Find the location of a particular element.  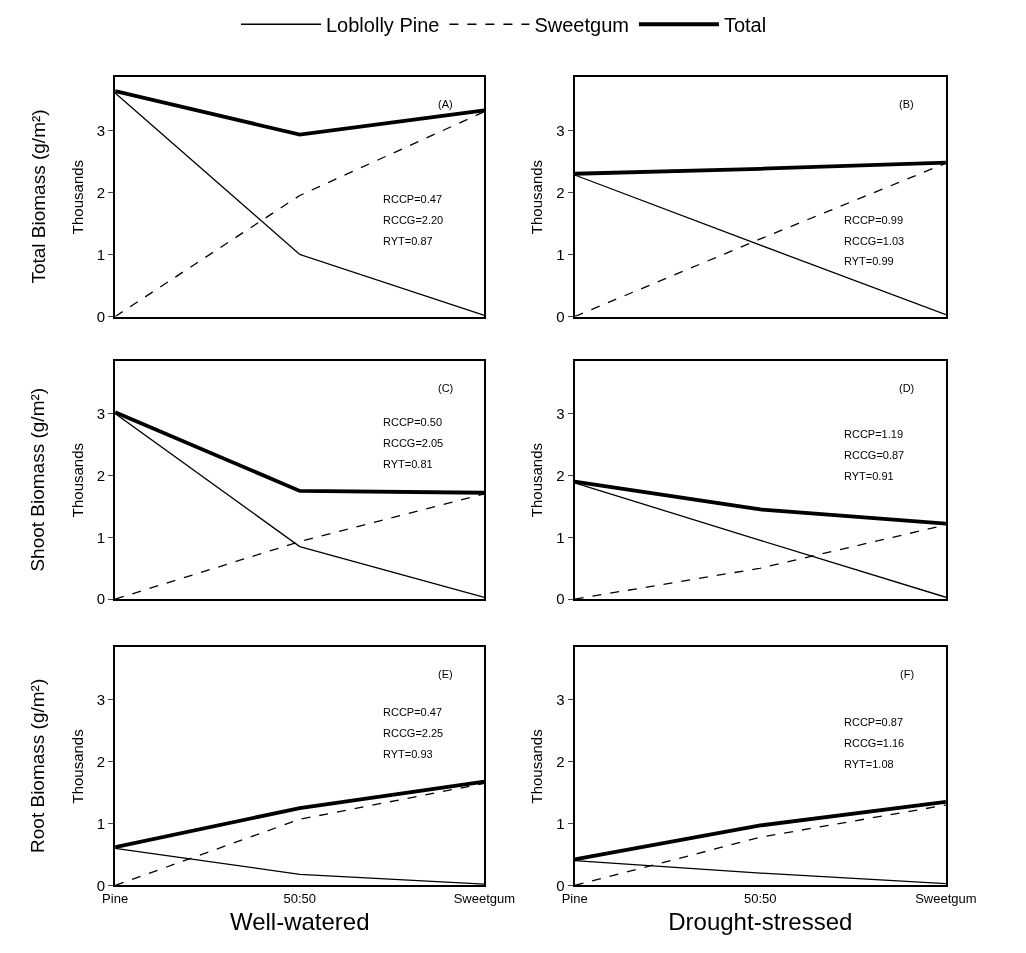

annotation: RCCG=2.05 is located at coordinates (413, 443).